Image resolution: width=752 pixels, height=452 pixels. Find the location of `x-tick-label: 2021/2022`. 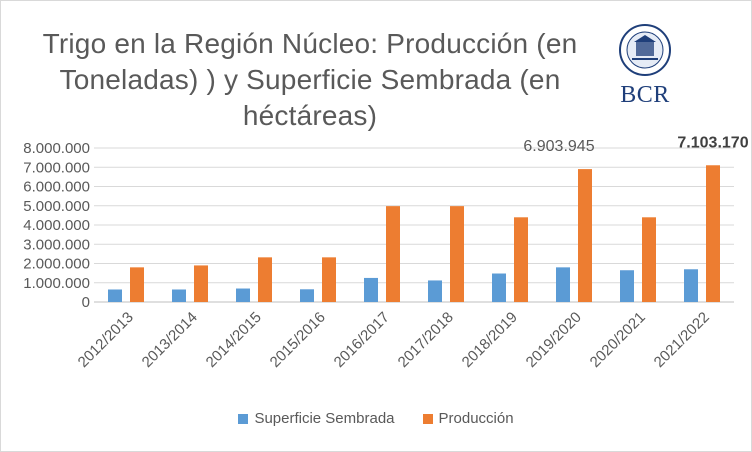

x-tick-label: 2021/2022 is located at coordinates (682, 340).